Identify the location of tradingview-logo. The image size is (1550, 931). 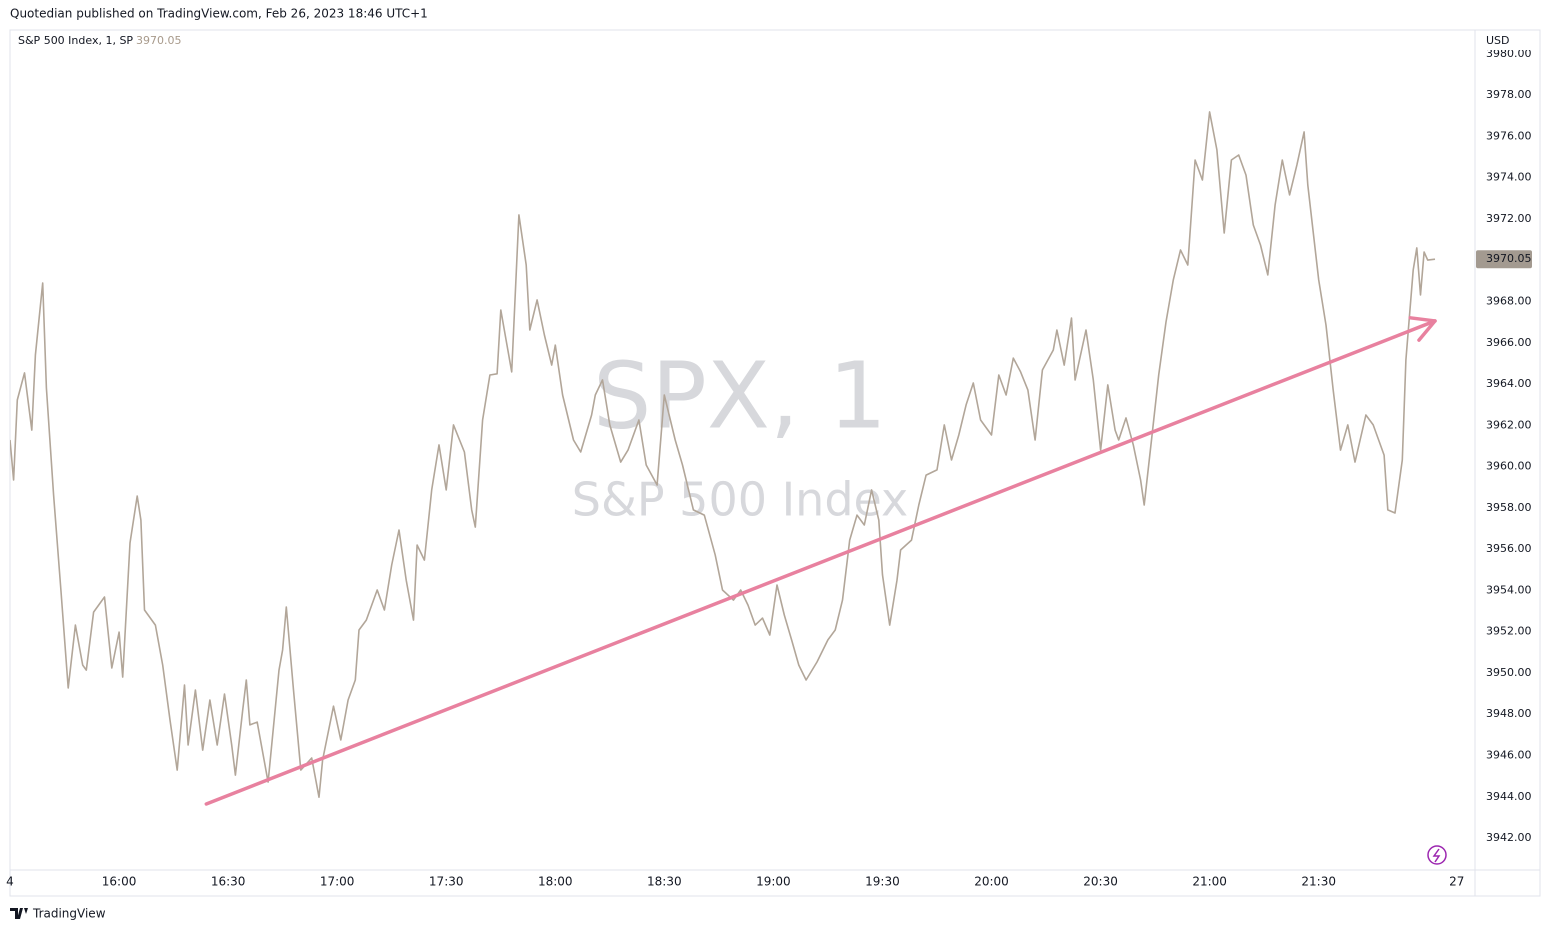
(19, 913).